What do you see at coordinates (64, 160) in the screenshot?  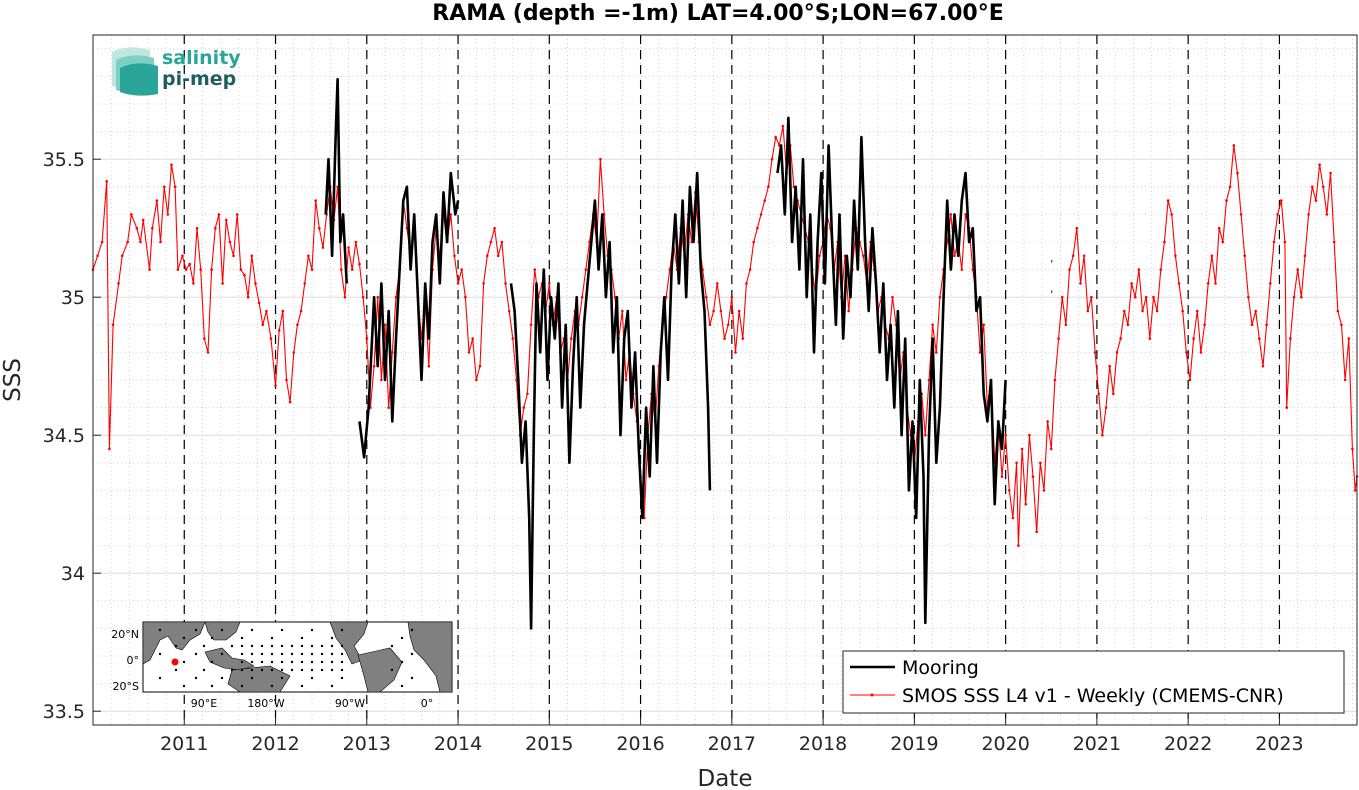 I see `y-tick-label: 35.5` at bounding box center [64, 160].